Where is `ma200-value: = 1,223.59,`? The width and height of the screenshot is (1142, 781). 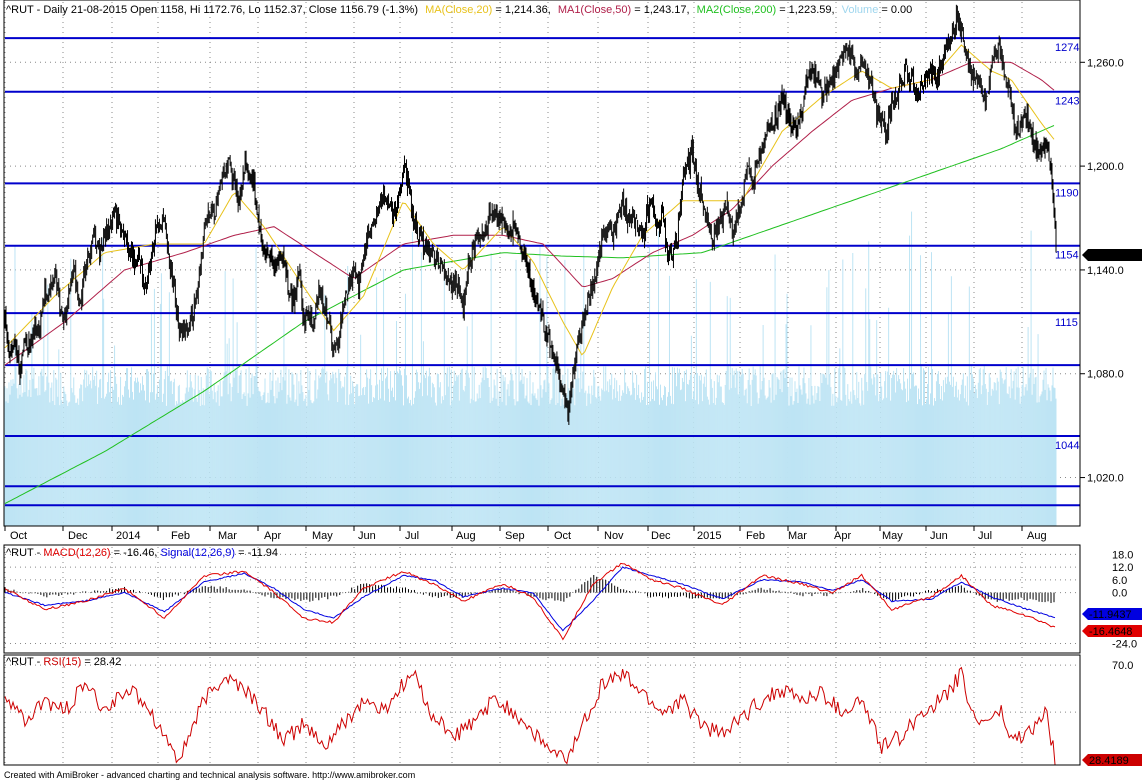
ma200-value: = 1,223.59, is located at coordinates (806, 10).